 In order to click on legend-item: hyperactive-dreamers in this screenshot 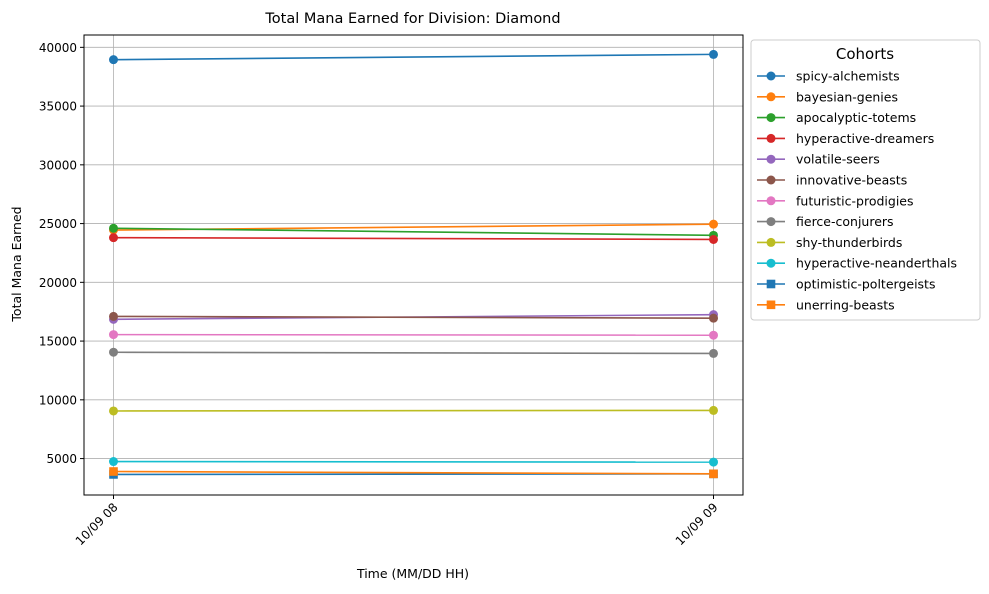, I will do `click(845, 138)`.